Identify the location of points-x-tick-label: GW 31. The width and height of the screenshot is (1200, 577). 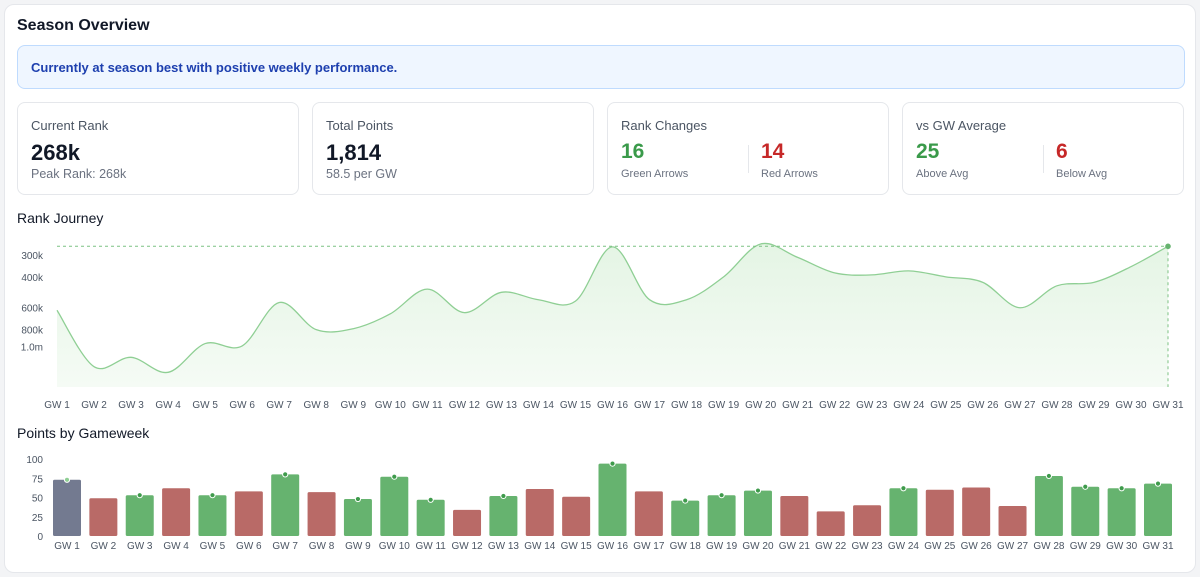
(1158, 546).